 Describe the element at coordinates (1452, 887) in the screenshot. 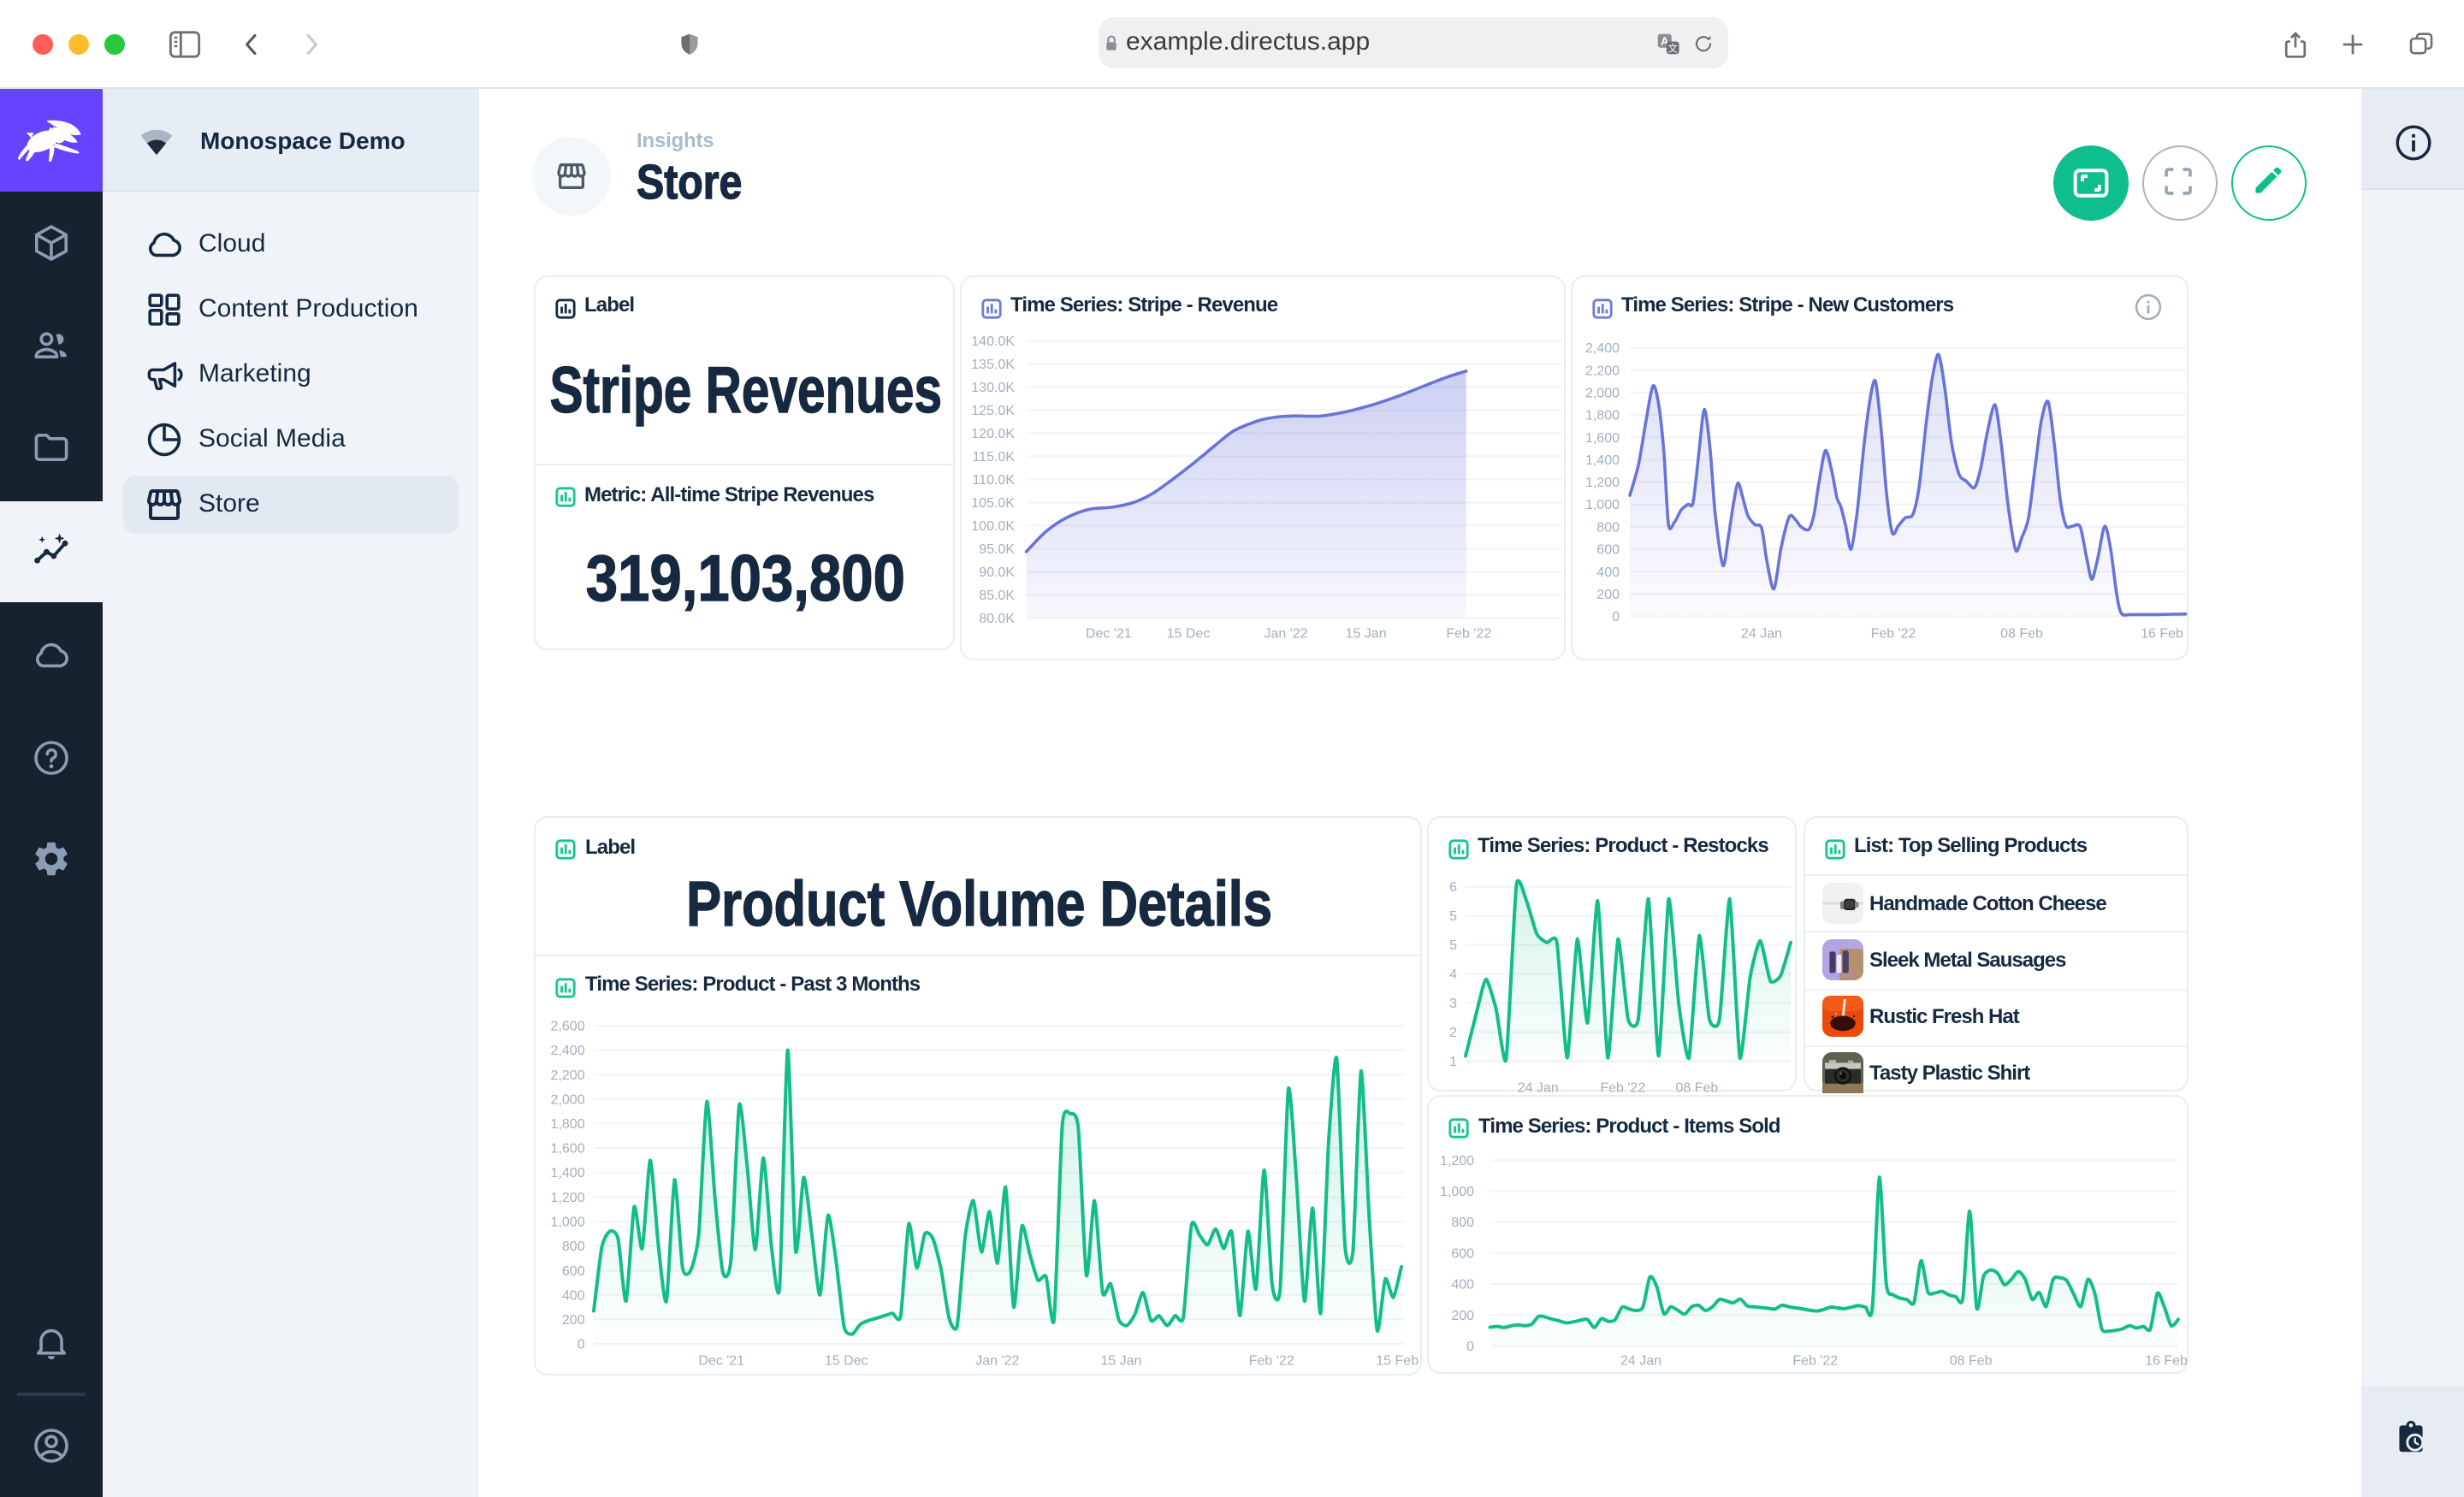

I see `svg-text: 6` at that location.